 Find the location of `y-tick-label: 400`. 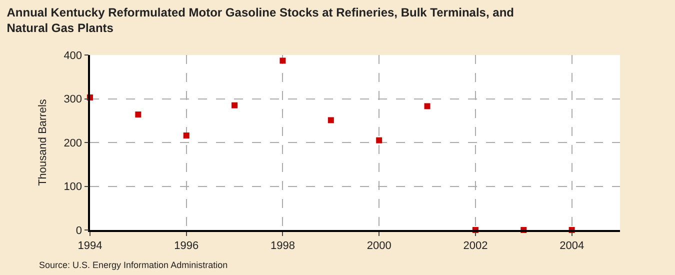

y-tick-label: 400 is located at coordinates (73, 56).